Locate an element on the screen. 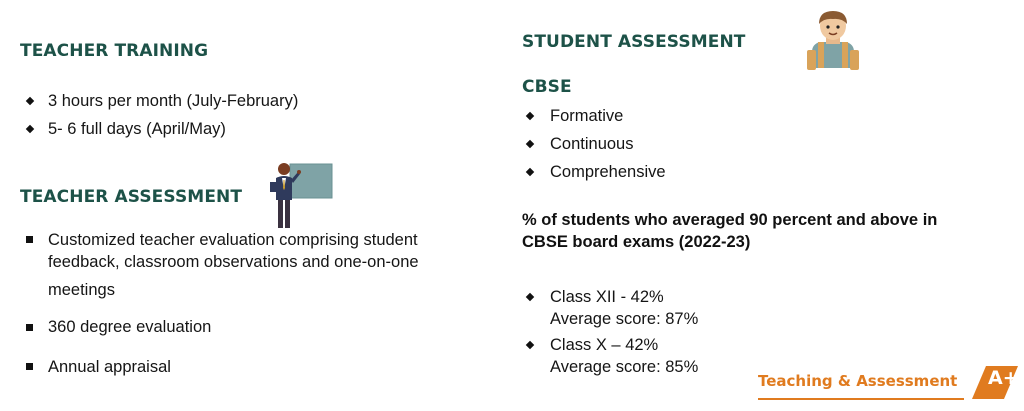  list-item: Continuous is located at coordinates (592, 144).